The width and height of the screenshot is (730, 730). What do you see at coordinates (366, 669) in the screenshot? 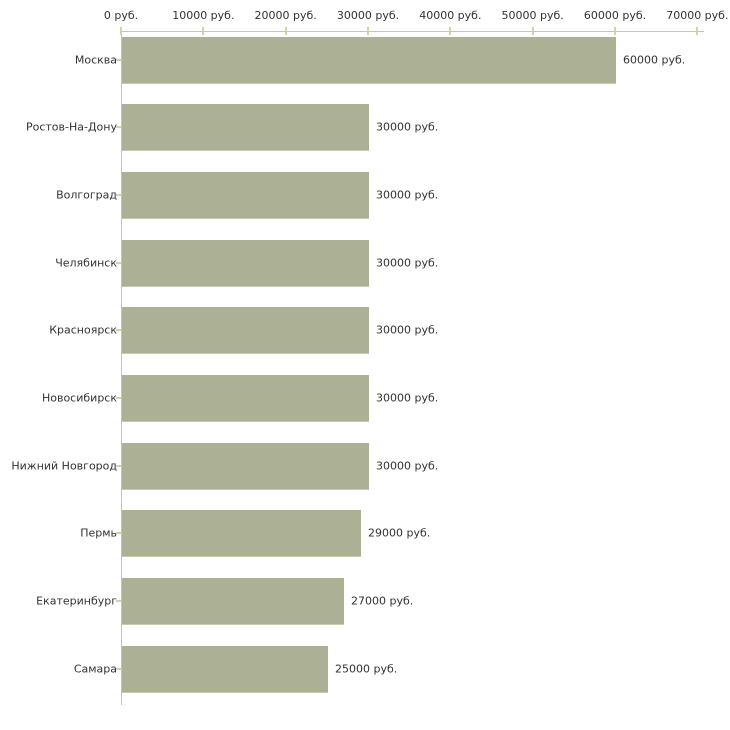
I see `value-label: 25000 руб.` at bounding box center [366, 669].